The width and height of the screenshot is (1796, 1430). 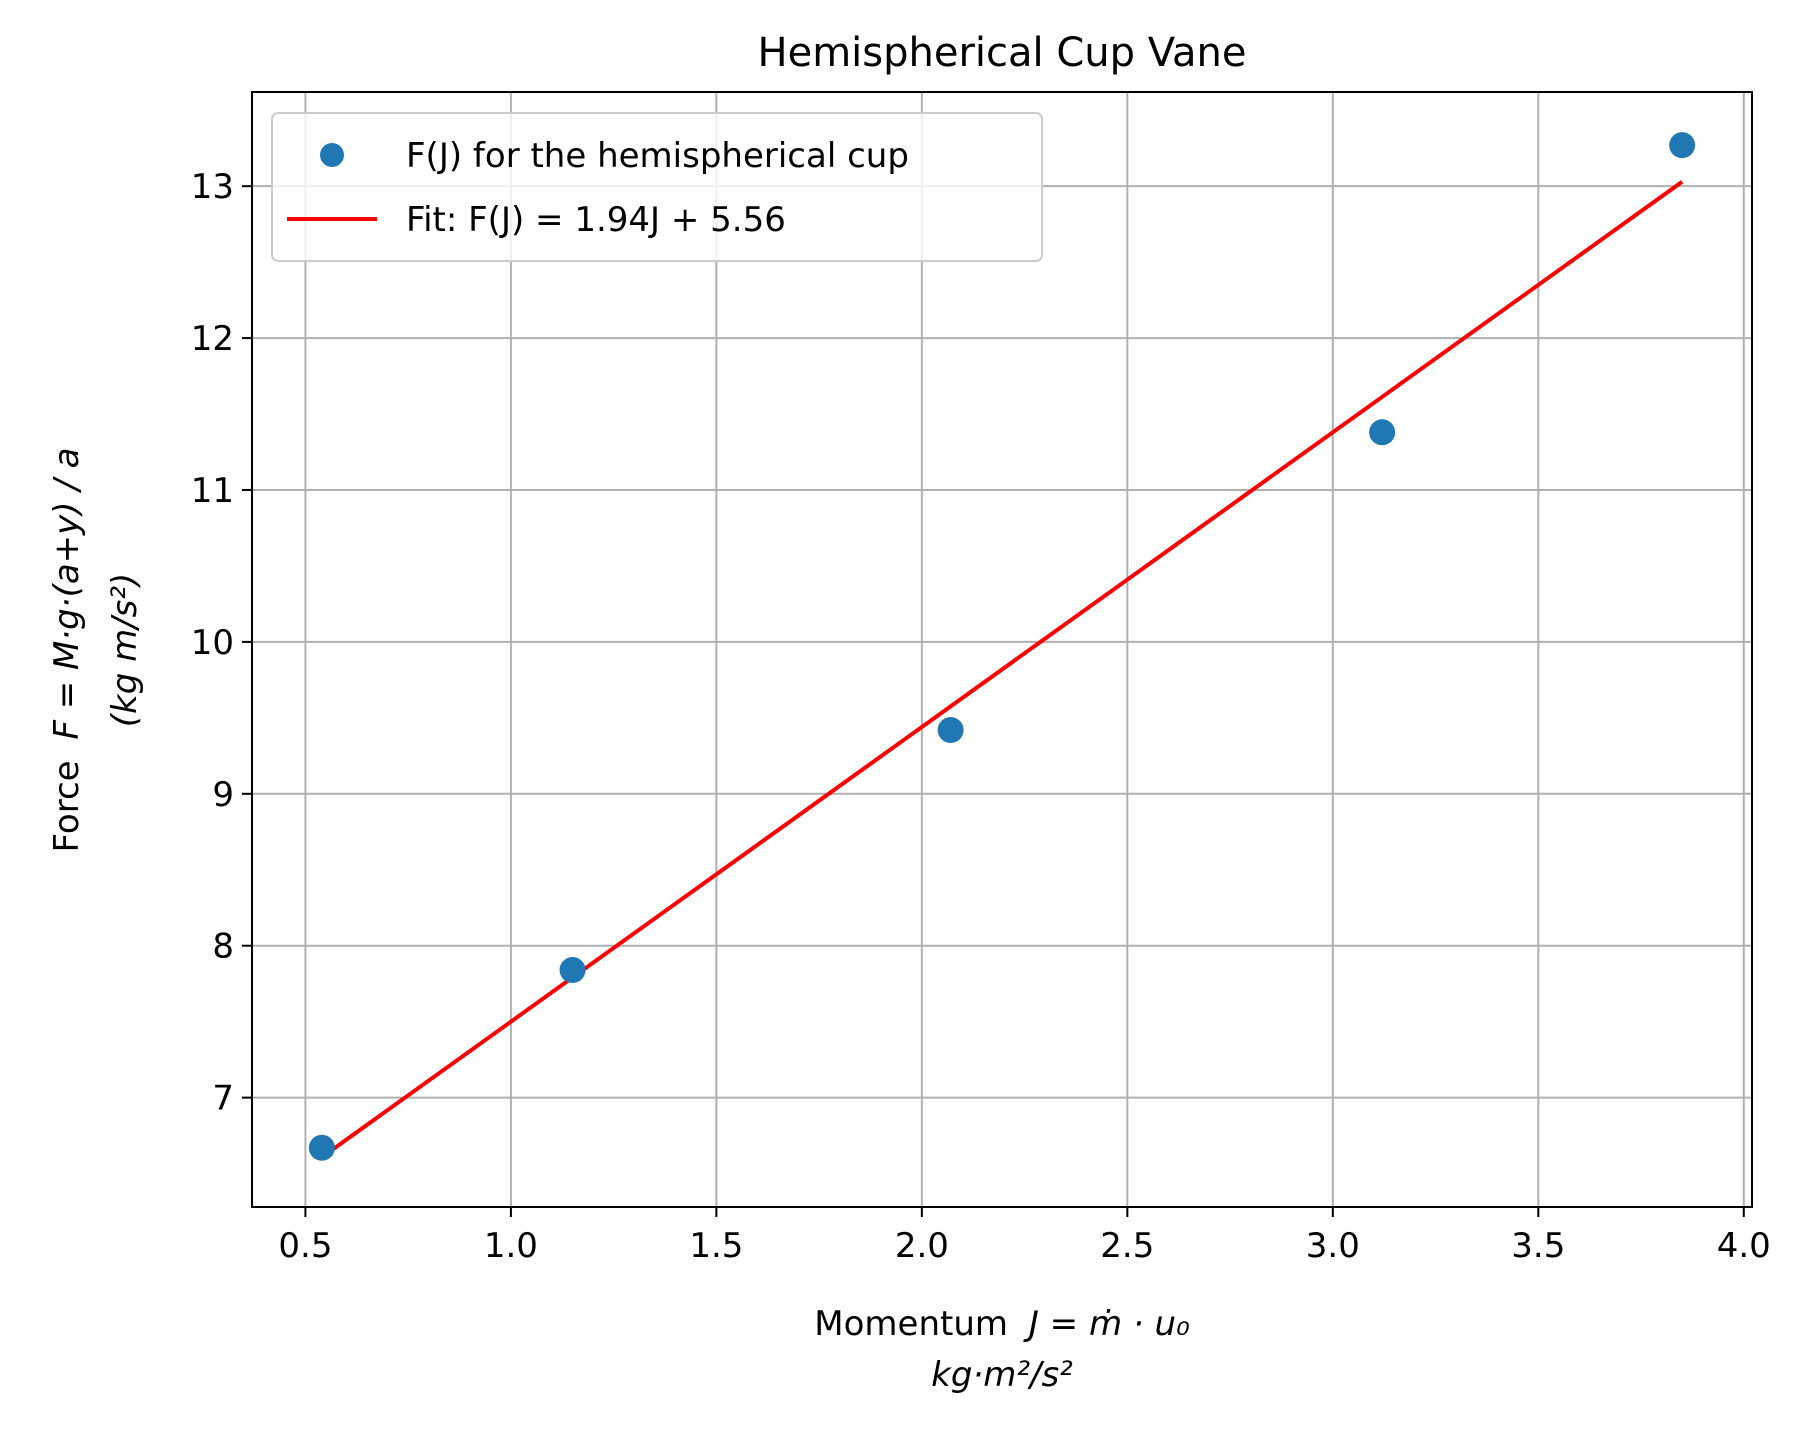 I want to click on x-axis-title-math: J = ṁ · u₀, so click(x=1106, y=1324).